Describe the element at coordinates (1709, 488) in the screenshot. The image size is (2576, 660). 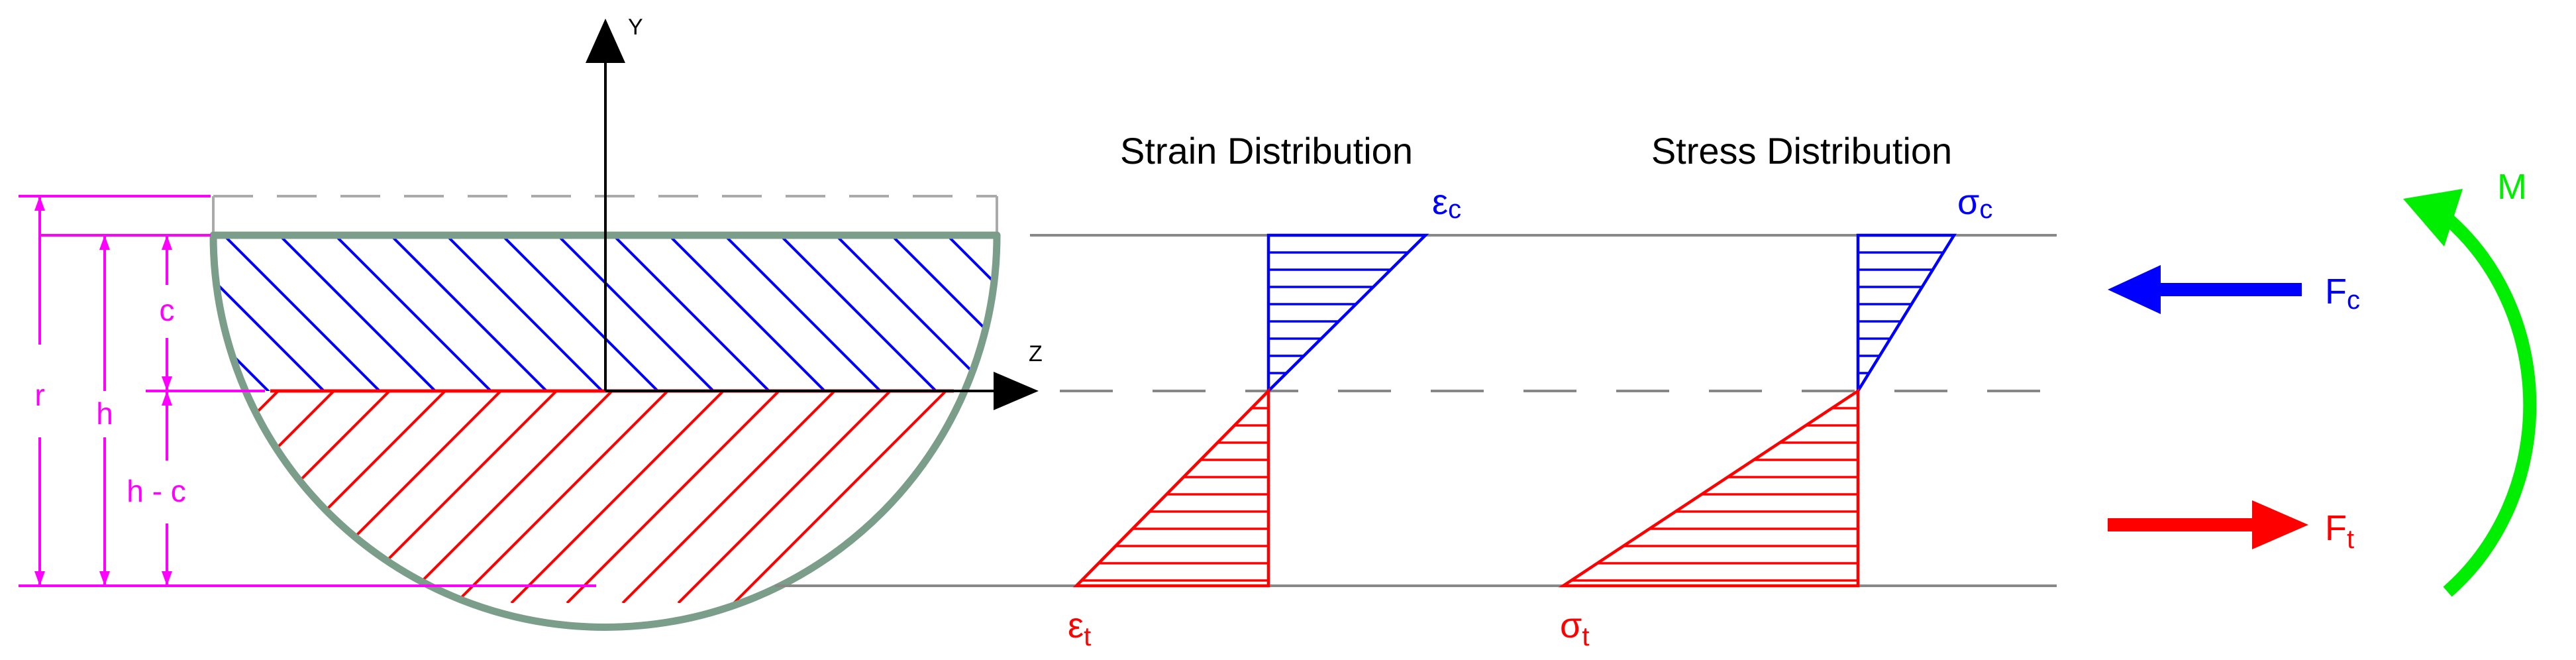
I see `stress-tension-triangle` at that location.